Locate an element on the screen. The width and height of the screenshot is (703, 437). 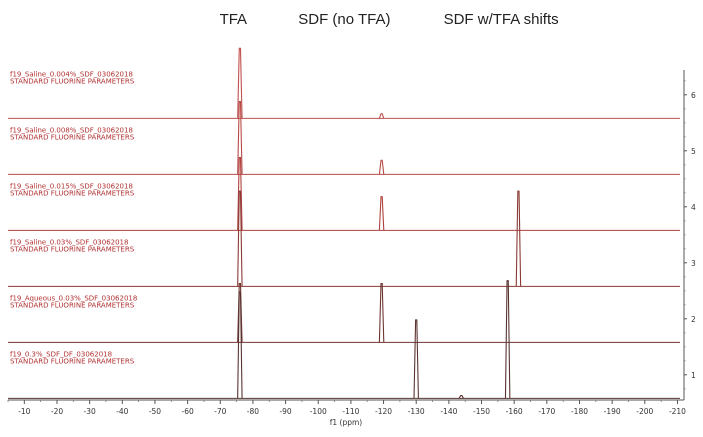
trace-label-name: f19_Saline_0.008%_SDF_03062018 is located at coordinates (71, 130).